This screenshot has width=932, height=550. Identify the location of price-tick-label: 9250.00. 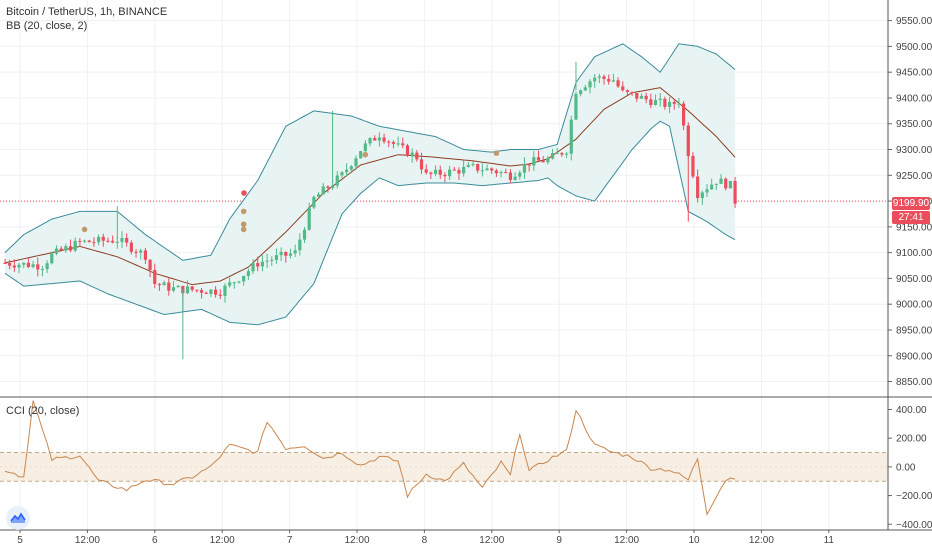
(914, 176).